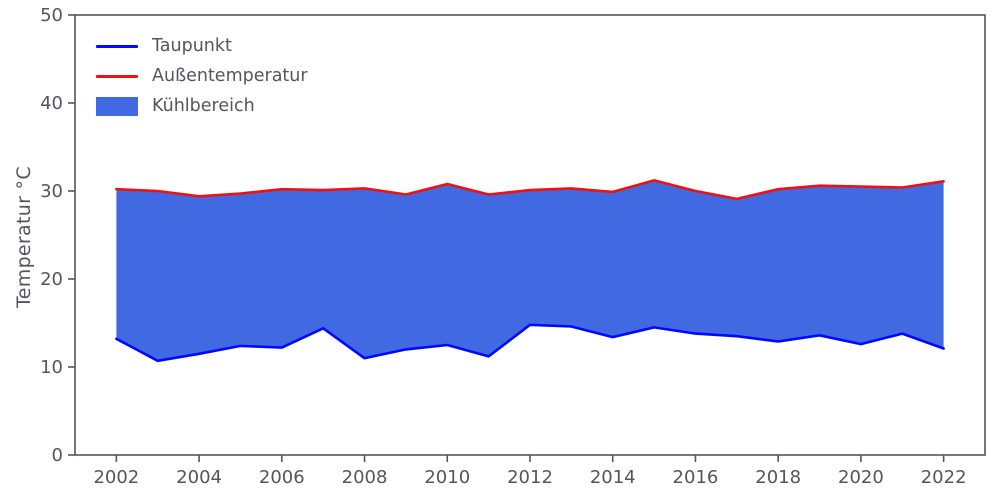  I want to click on x-tick-label: 2010, so click(447, 477).